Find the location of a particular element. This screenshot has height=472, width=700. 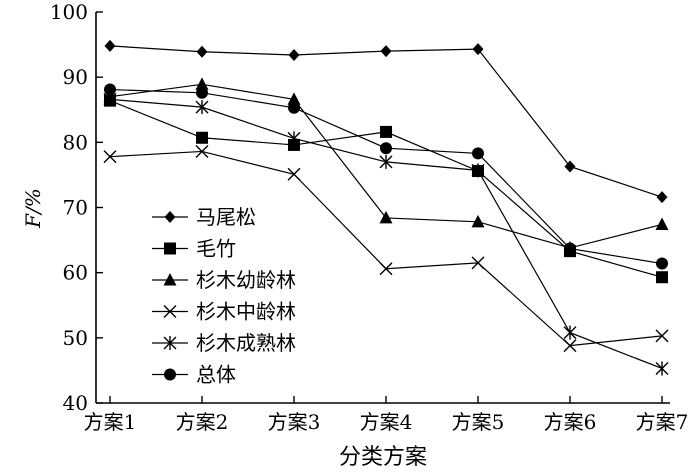

y-tick-label: 40 is located at coordinates (75, 403).